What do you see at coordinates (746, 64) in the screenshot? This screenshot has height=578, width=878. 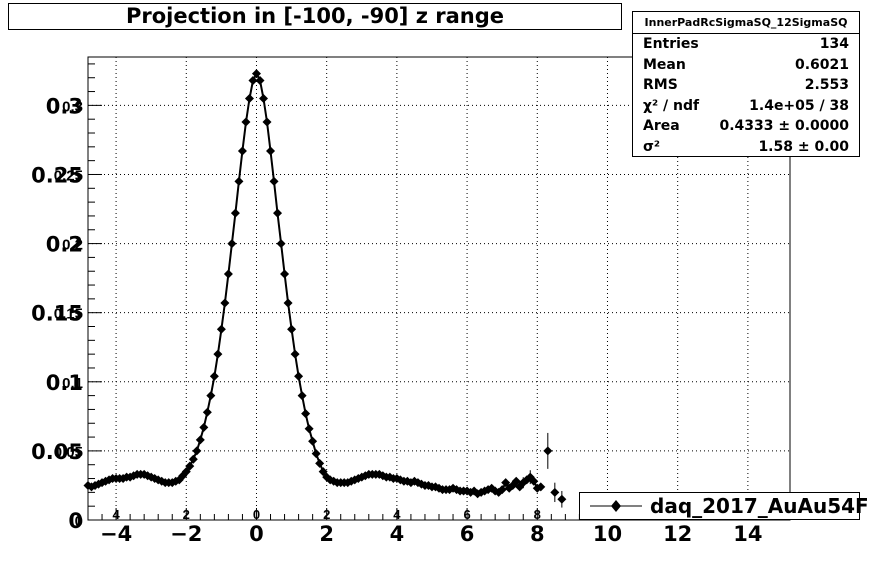 I see `stats-row-mean: Mean 0.6021` at bounding box center [746, 64].